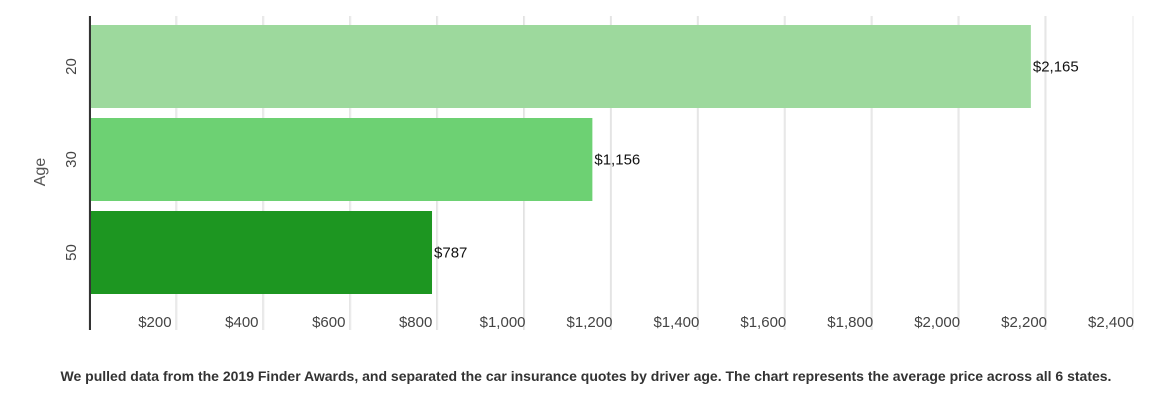 The image size is (1172, 407). Describe the element at coordinates (676, 322) in the screenshot. I see `x-tick-label: $1,400` at that location.